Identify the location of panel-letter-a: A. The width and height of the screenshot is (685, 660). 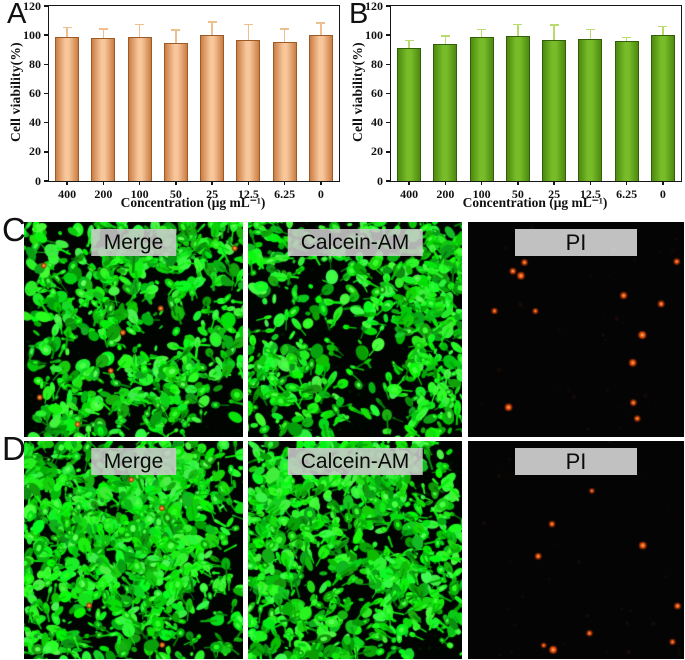
(17, 15).